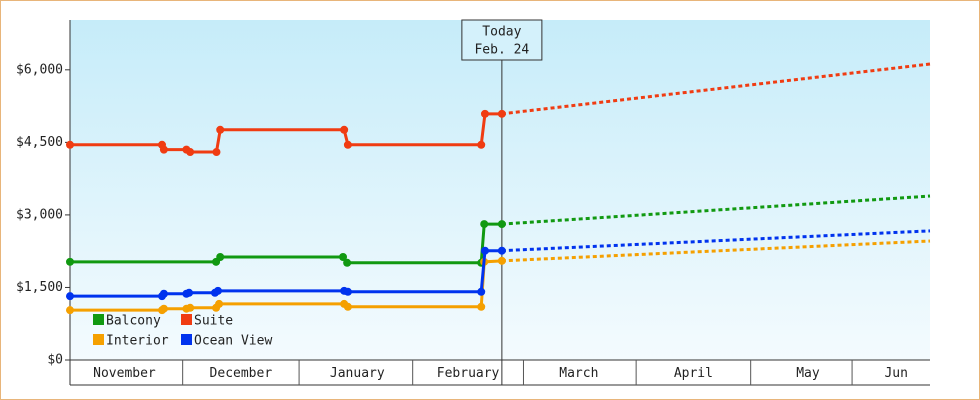 This screenshot has width=980, height=400. Describe the element at coordinates (55, 360) in the screenshot. I see `y-tick-label: $0` at that location.